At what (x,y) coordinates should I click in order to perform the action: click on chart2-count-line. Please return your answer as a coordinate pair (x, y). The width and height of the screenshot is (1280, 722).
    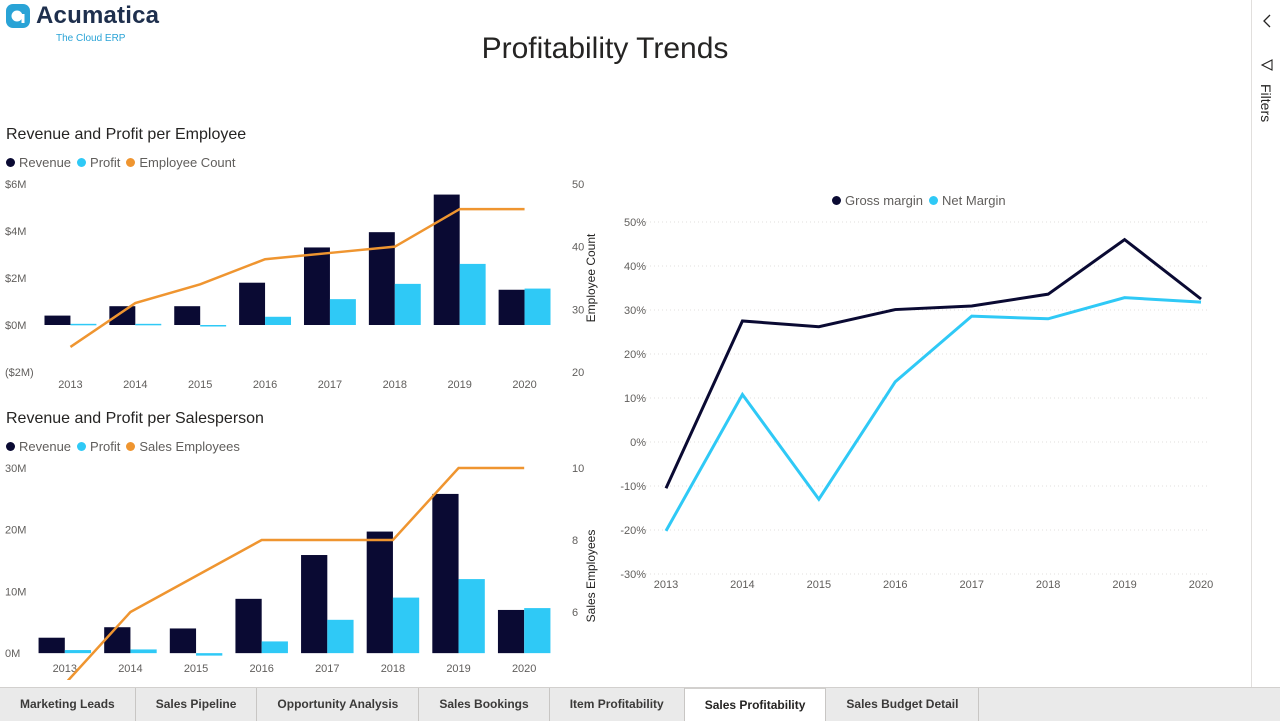
    Looking at the image, I should click on (295, 573).